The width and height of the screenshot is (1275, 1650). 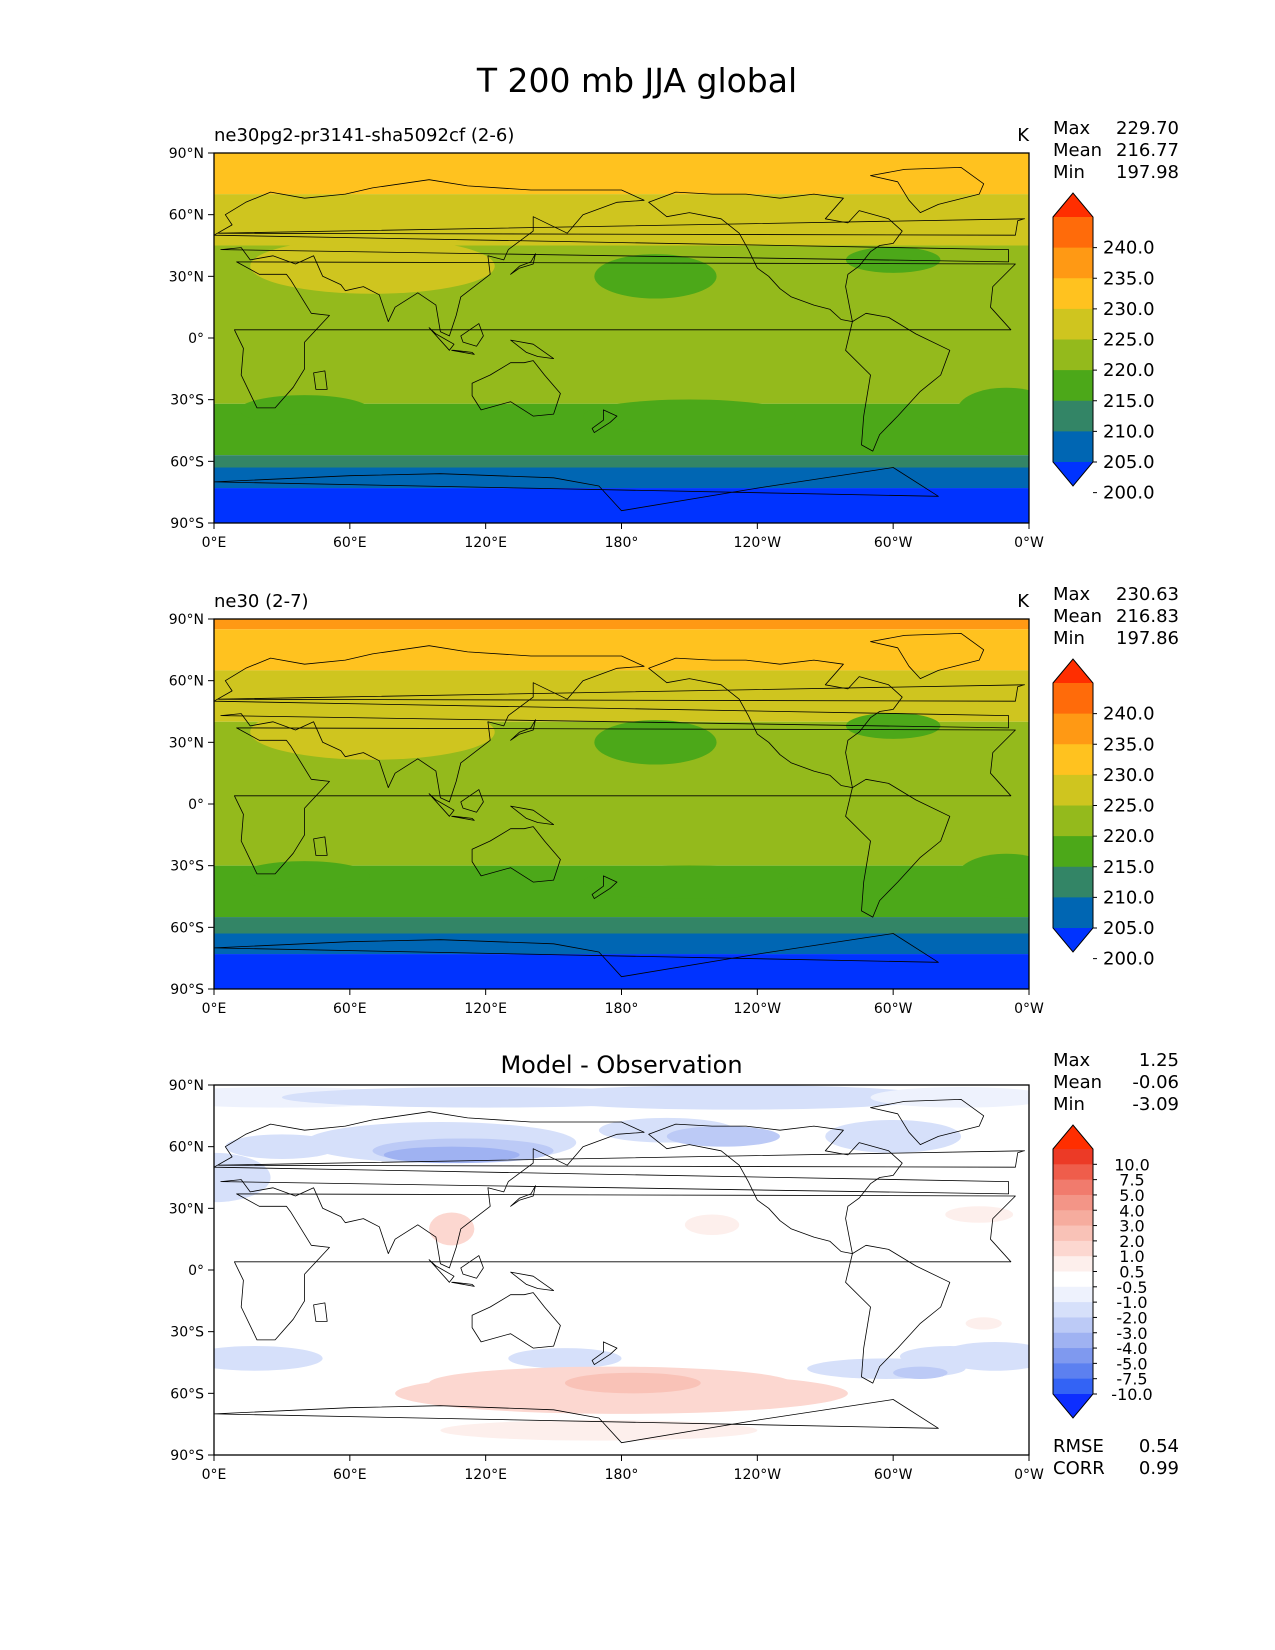 What do you see at coordinates (1131, 1348) in the screenshot?
I see `colorbar-label: -4.0` at bounding box center [1131, 1348].